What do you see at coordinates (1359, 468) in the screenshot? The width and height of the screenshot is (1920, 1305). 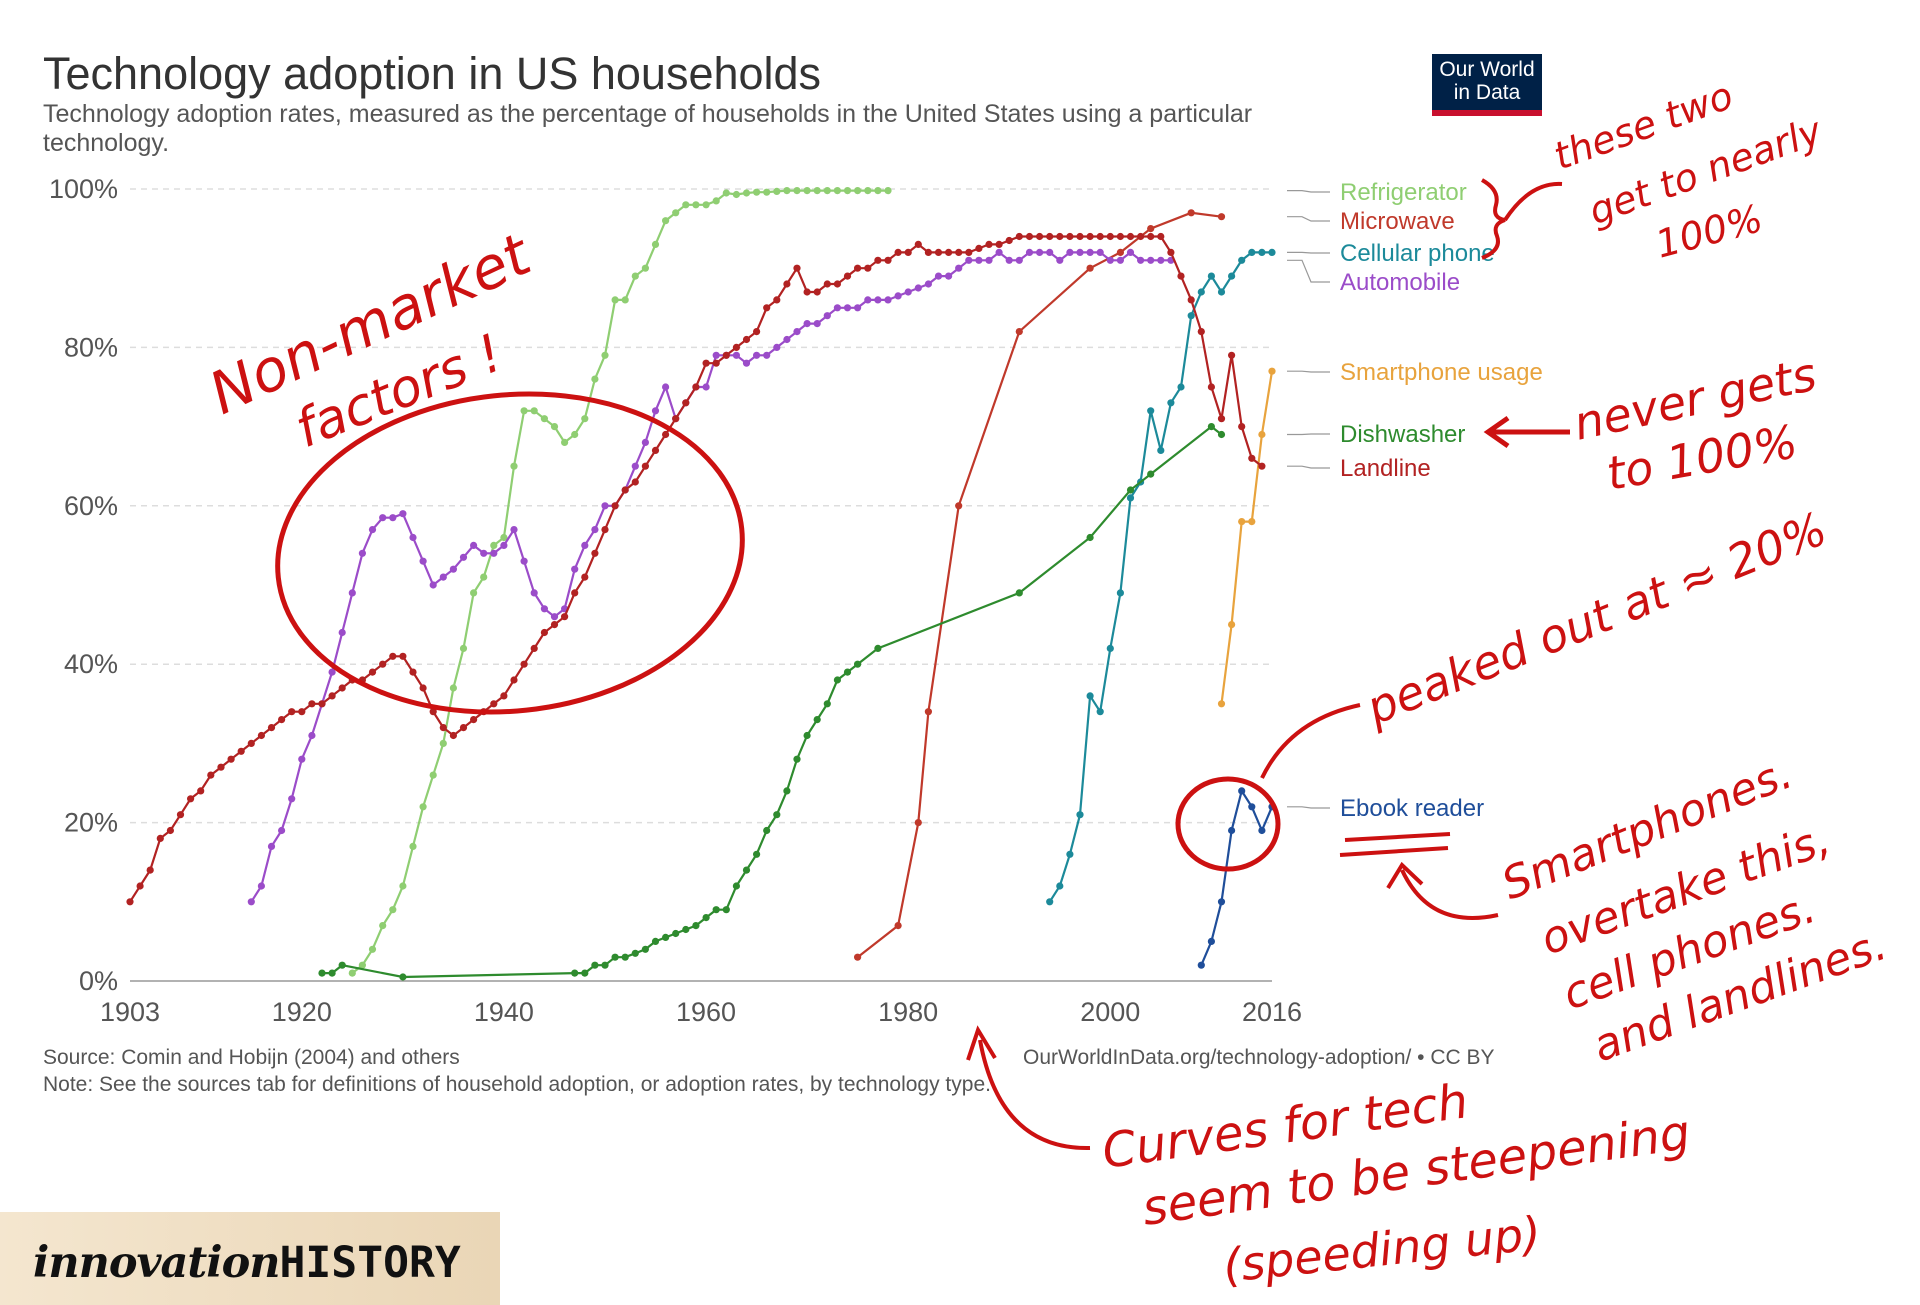 I see `legend-item: Landline` at bounding box center [1359, 468].